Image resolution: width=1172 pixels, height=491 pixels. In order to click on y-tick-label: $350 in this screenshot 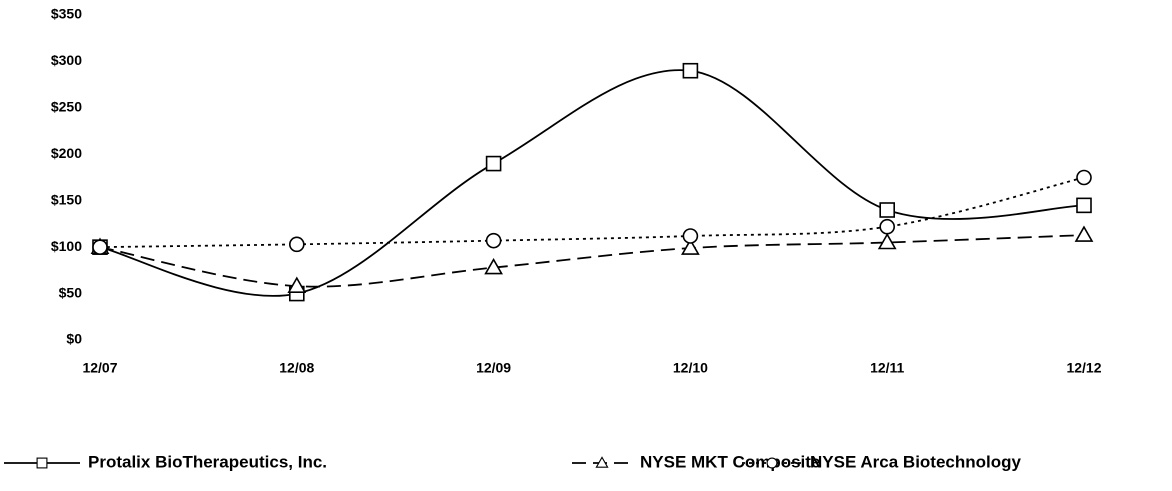, I will do `click(66, 14)`.